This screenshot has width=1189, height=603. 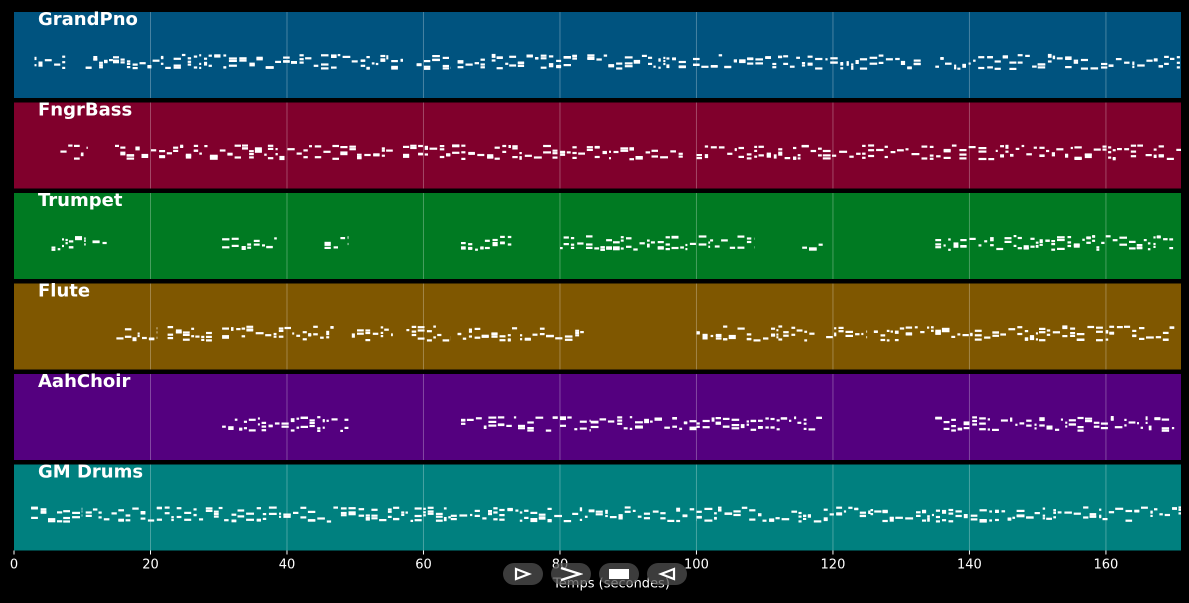 I want to click on stop-button, so click(x=619, y=574).